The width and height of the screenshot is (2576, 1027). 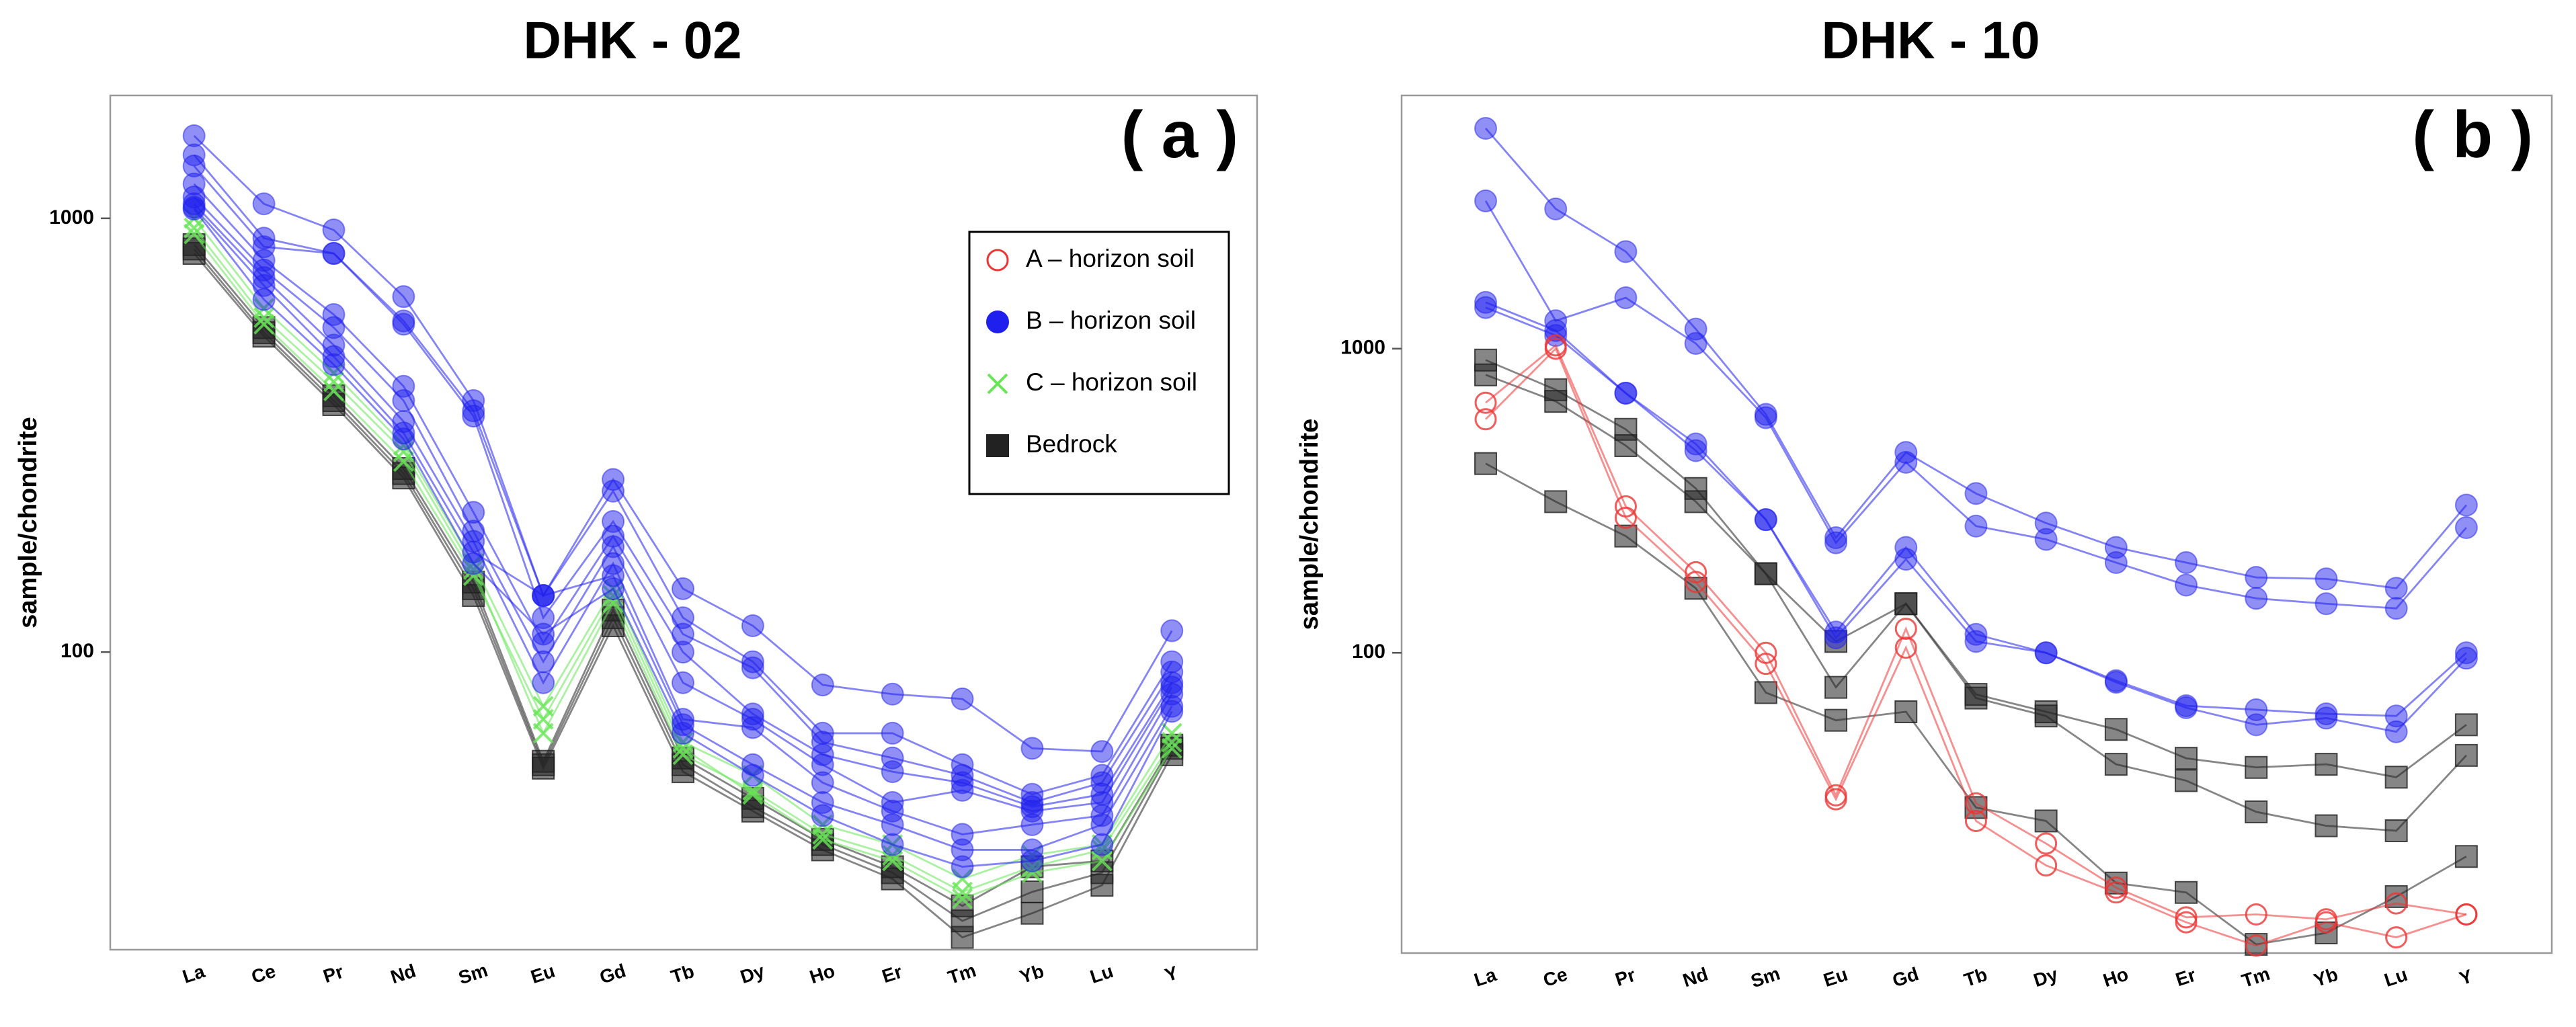 I want to click on x-tick-label: Dy, so click(x=752, y=974).